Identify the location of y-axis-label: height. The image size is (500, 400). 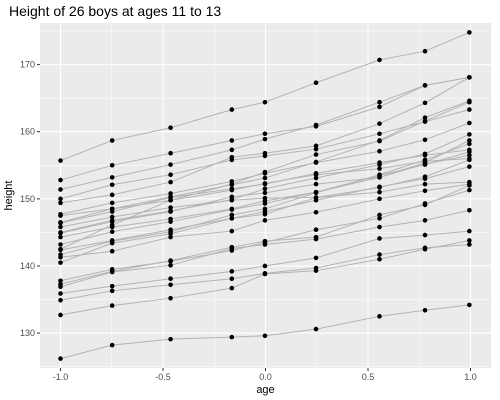
(9, 196).